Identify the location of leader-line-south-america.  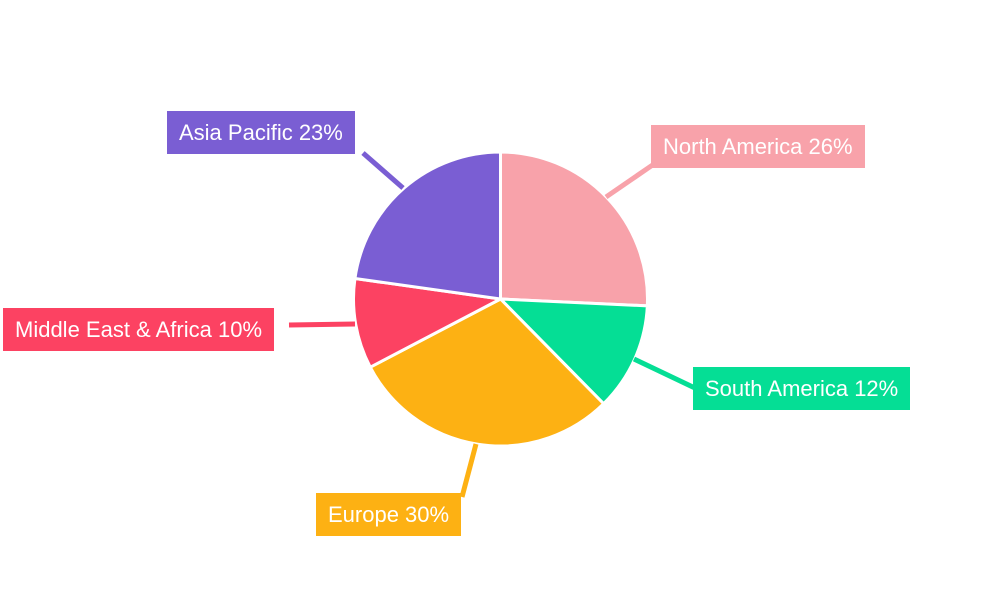
(665, 374).